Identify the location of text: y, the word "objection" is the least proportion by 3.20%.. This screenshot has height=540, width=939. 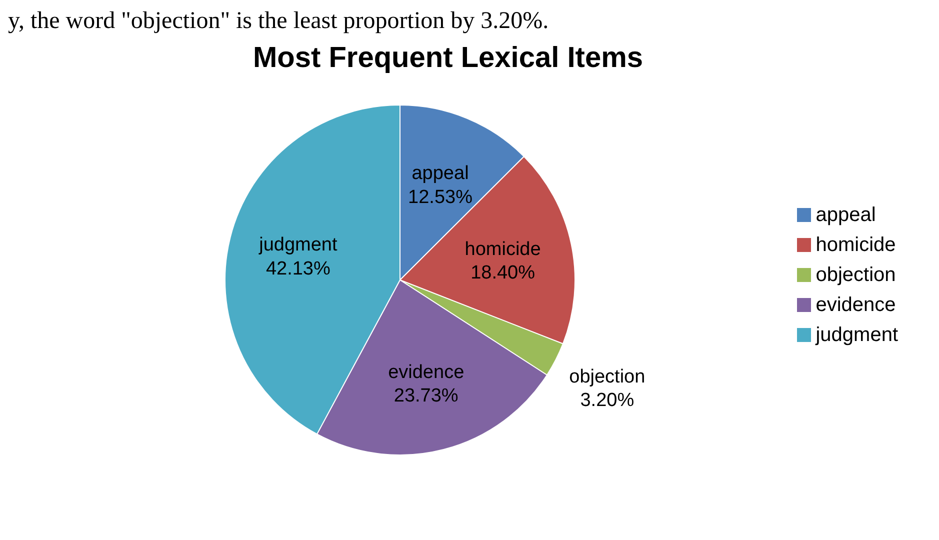
(279, 21).